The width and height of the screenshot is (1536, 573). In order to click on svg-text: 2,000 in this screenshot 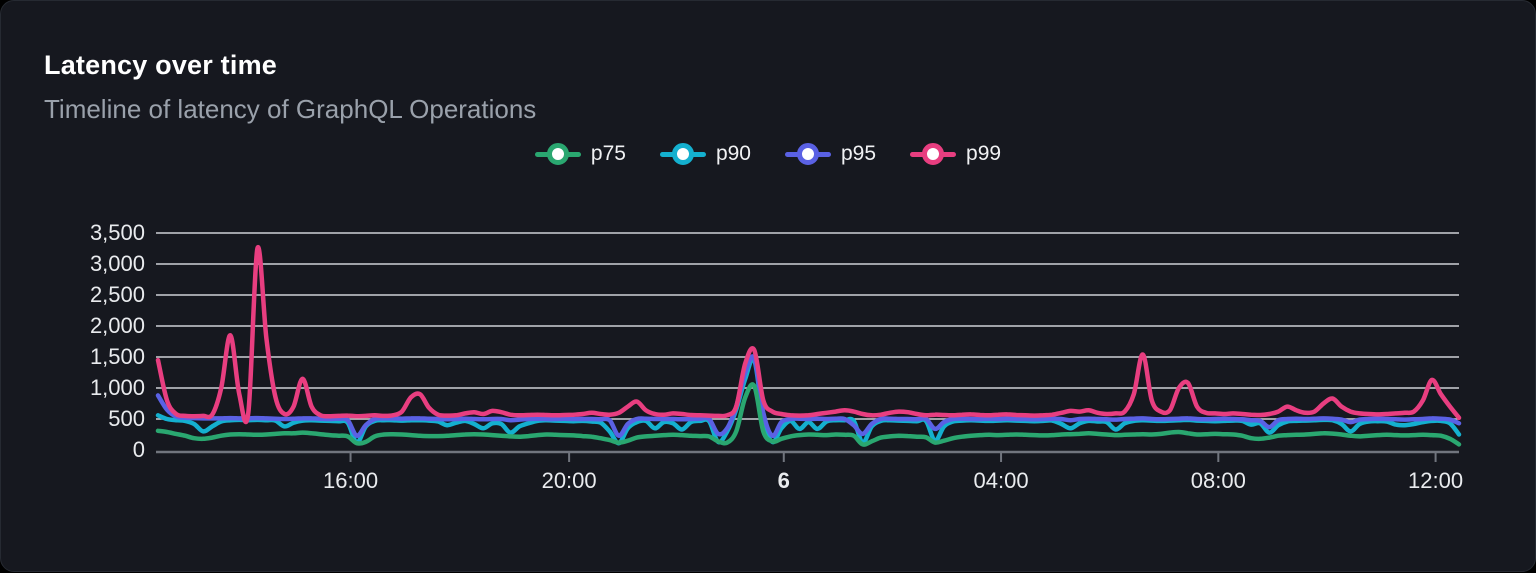, I will do `click(117, 325)`.